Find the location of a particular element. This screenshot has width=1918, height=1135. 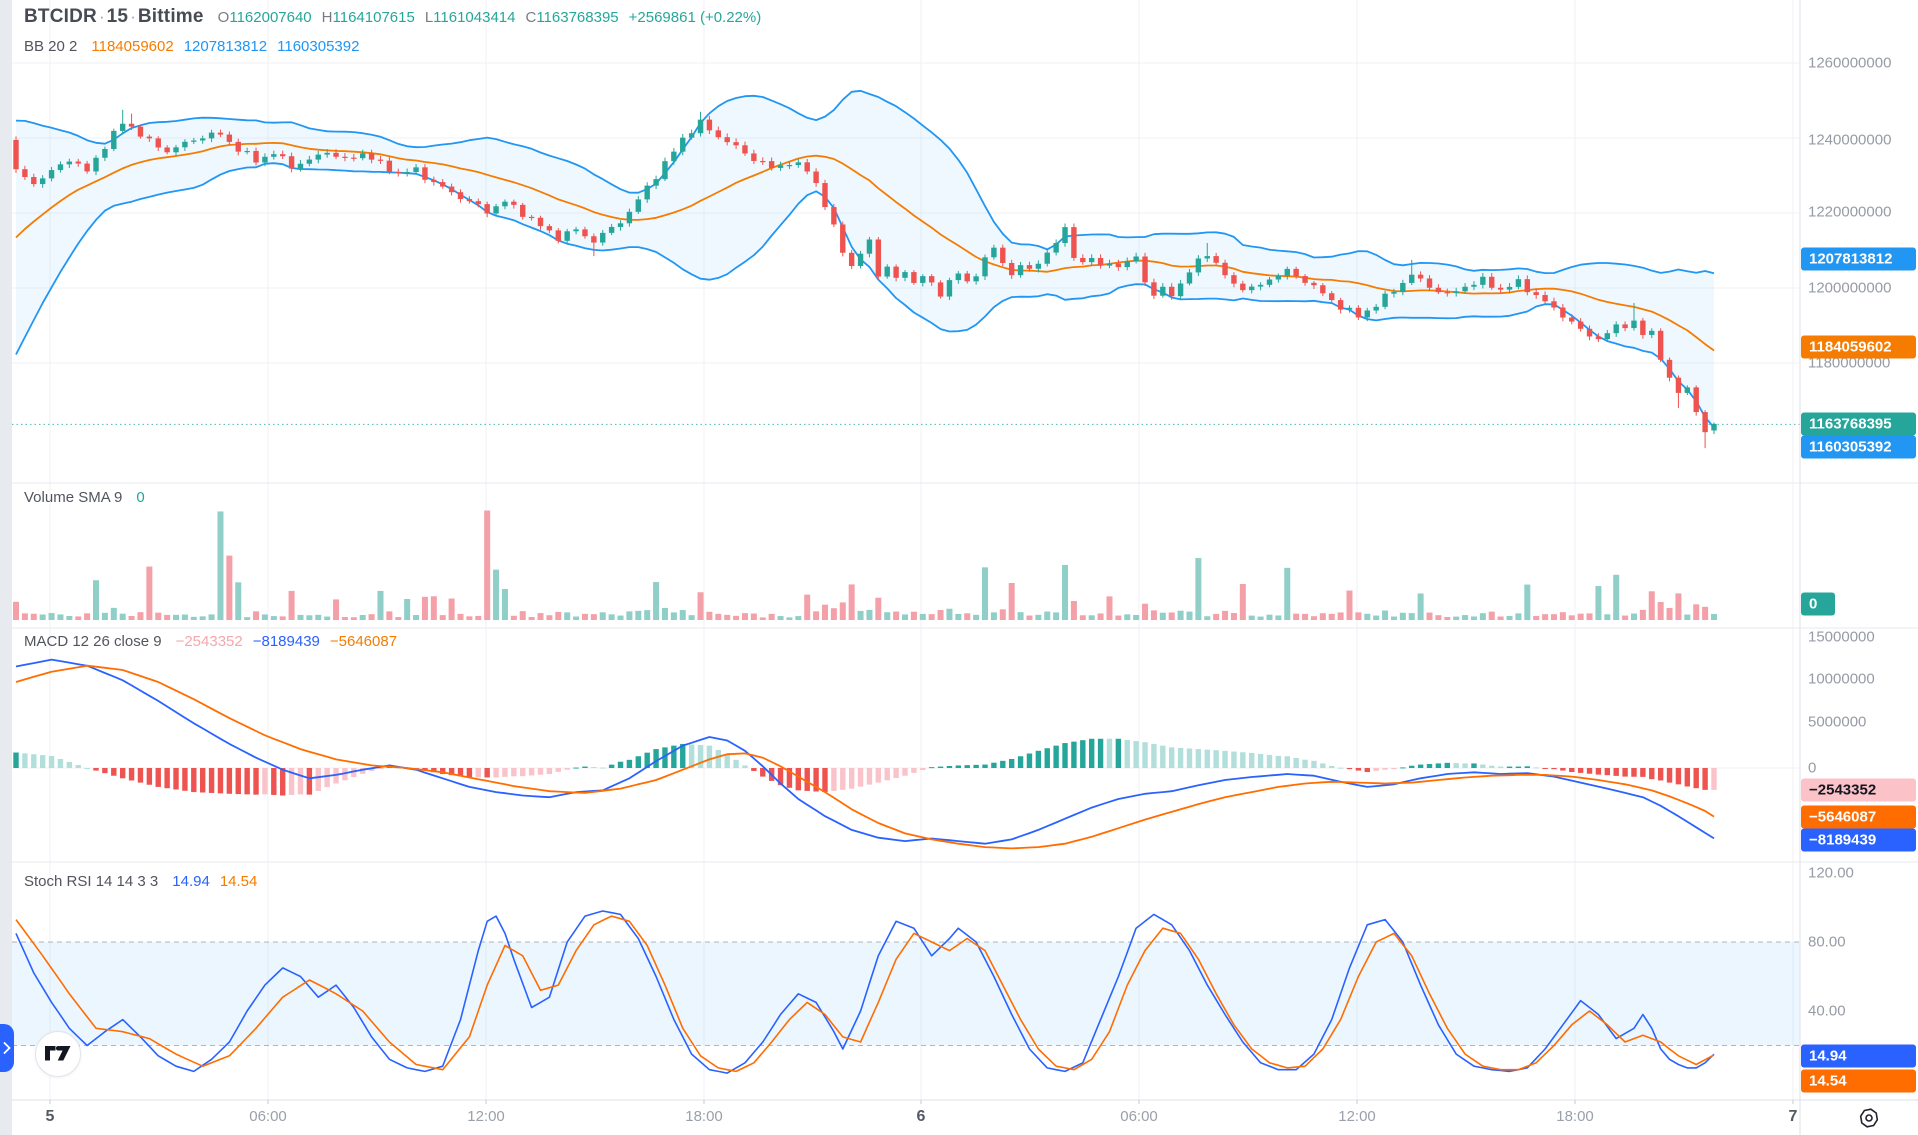

chart-settings-button is located at coordinates (1869, 1118).